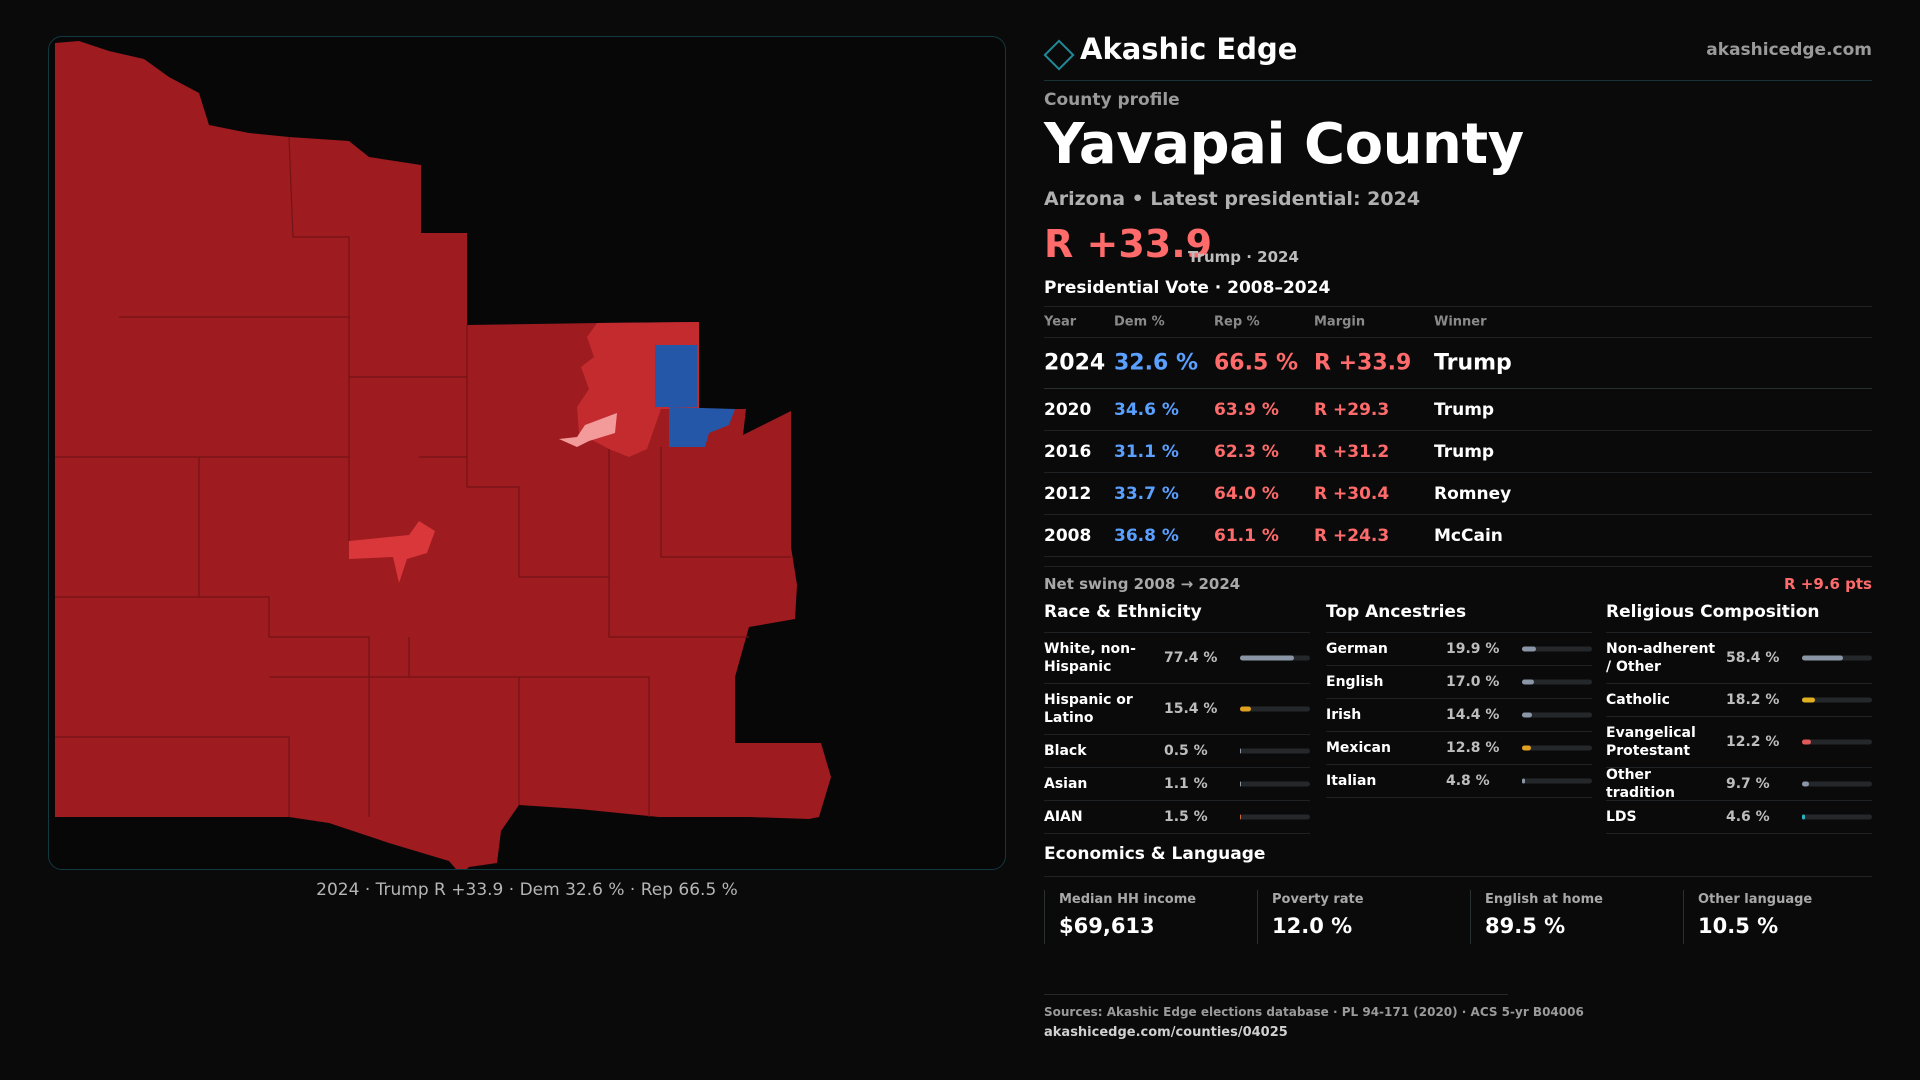 The width and height of the screenshot is (1920, 1080). I want to click on demo-row: German 19.9 %, so click(1459, 649).